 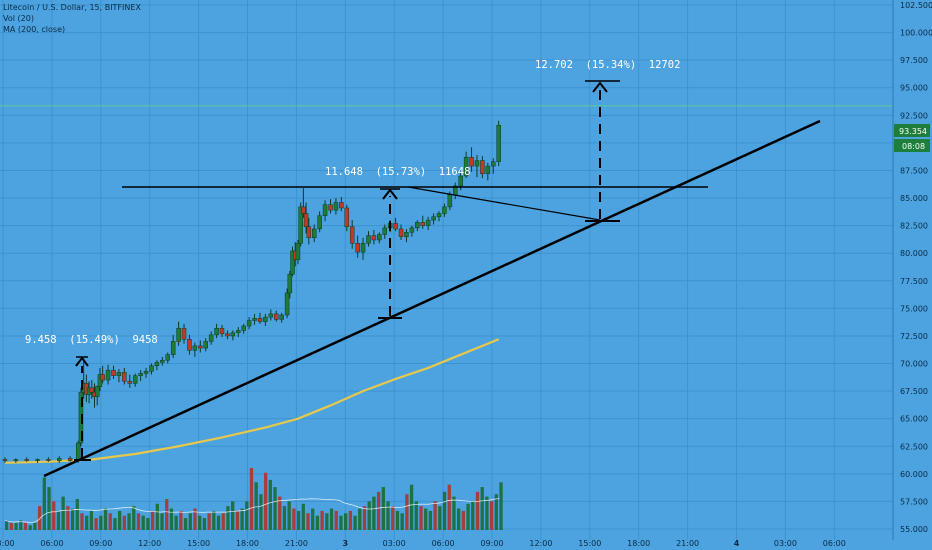 I want to click on x-tick-label: 21:00, so click(x=296, y=543).